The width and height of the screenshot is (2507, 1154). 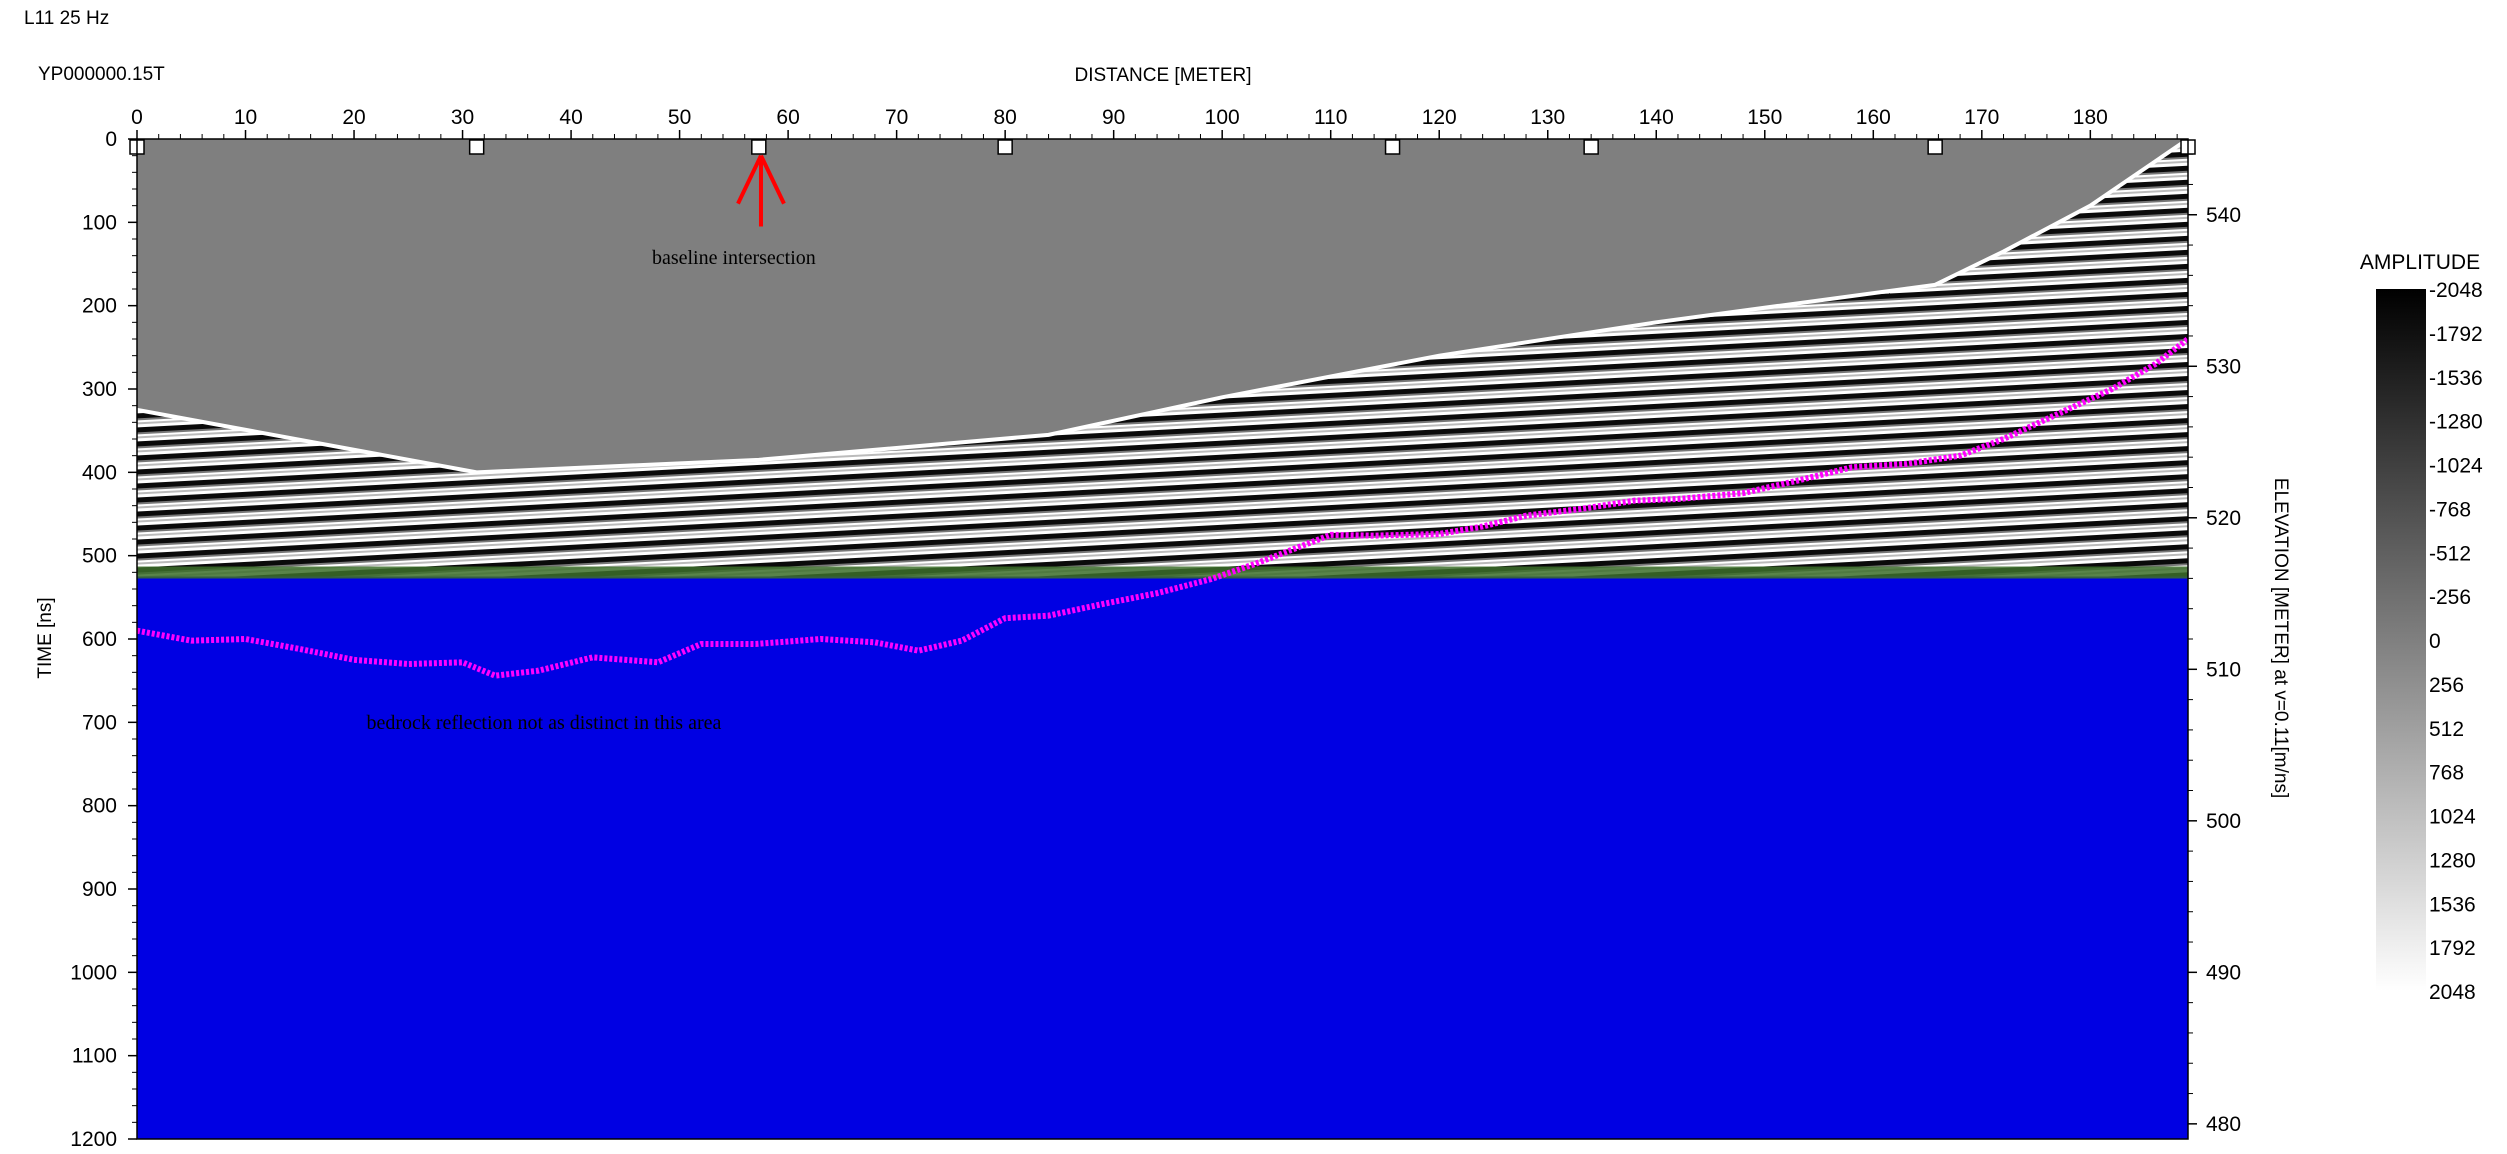 What do you see at coordinates (1330, 117) in the screenshot?
I see `x-tick-label: 110` at bounding box center [1330, 117].